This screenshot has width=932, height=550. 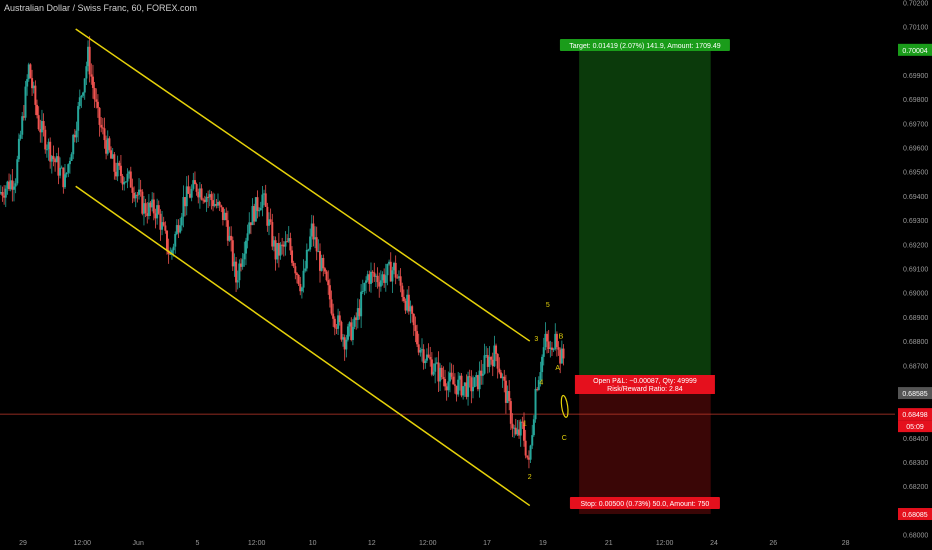 I want to click on loss-zone, so click(x=645, y=454).